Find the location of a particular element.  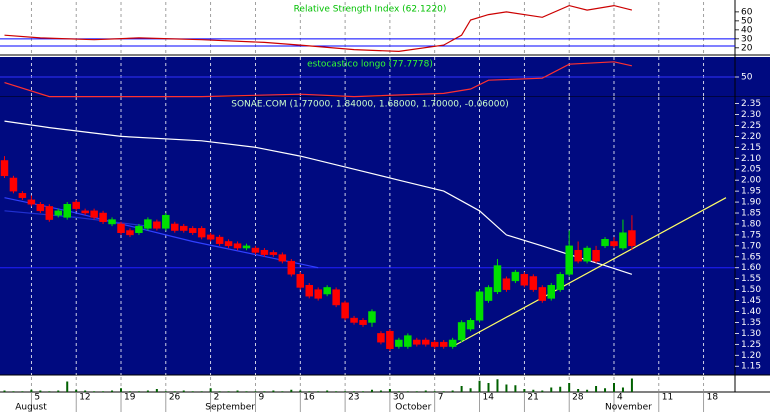

month-label: October is located at coordinates (413, 407).